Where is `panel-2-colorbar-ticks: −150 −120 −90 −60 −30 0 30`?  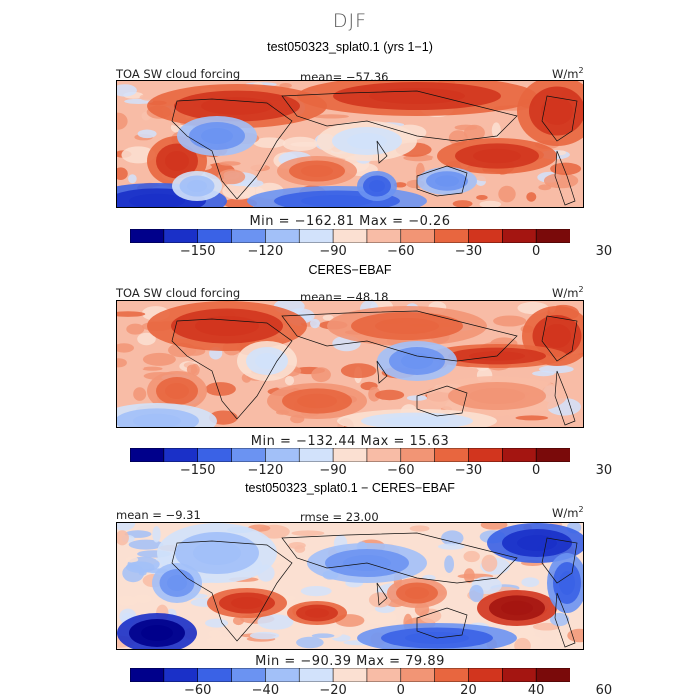
panel-2-colorbar-ticks: −150 −120 −90 −60 −30 0 30 is located at coordinates (371, 471).